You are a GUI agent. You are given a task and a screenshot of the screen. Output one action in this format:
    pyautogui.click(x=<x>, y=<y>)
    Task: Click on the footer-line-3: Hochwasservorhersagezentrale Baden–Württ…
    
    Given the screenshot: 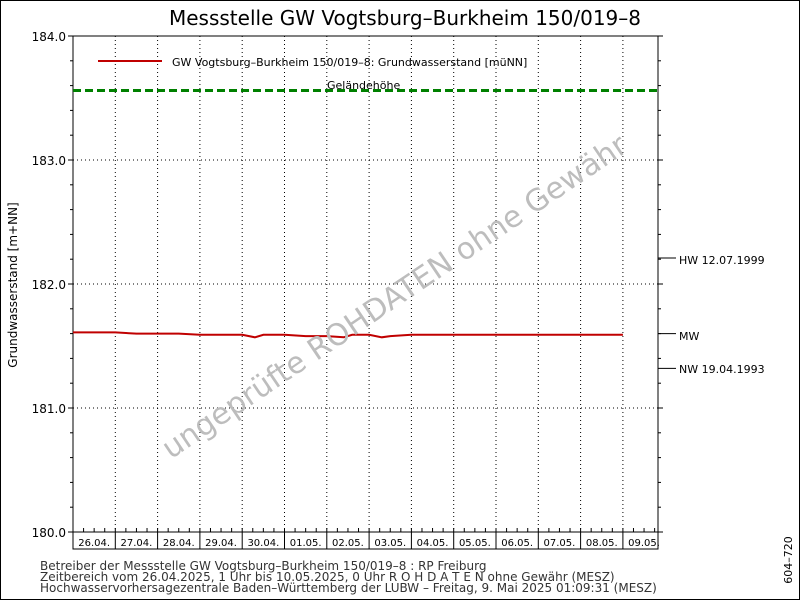 What is the action you would take?
    pyautogui.click(x=348, y=588)
    